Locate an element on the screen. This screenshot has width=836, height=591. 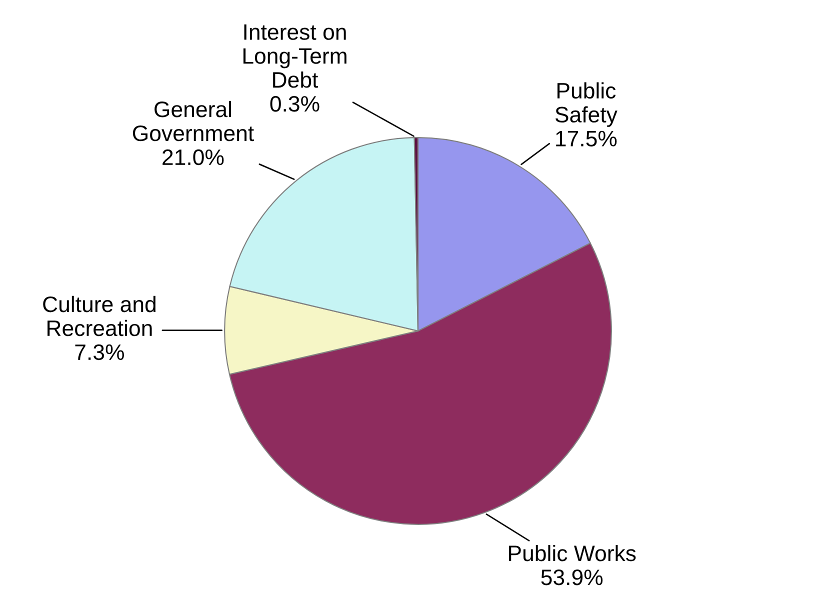
slice-label: General Government is located at coordinates (193, 121).